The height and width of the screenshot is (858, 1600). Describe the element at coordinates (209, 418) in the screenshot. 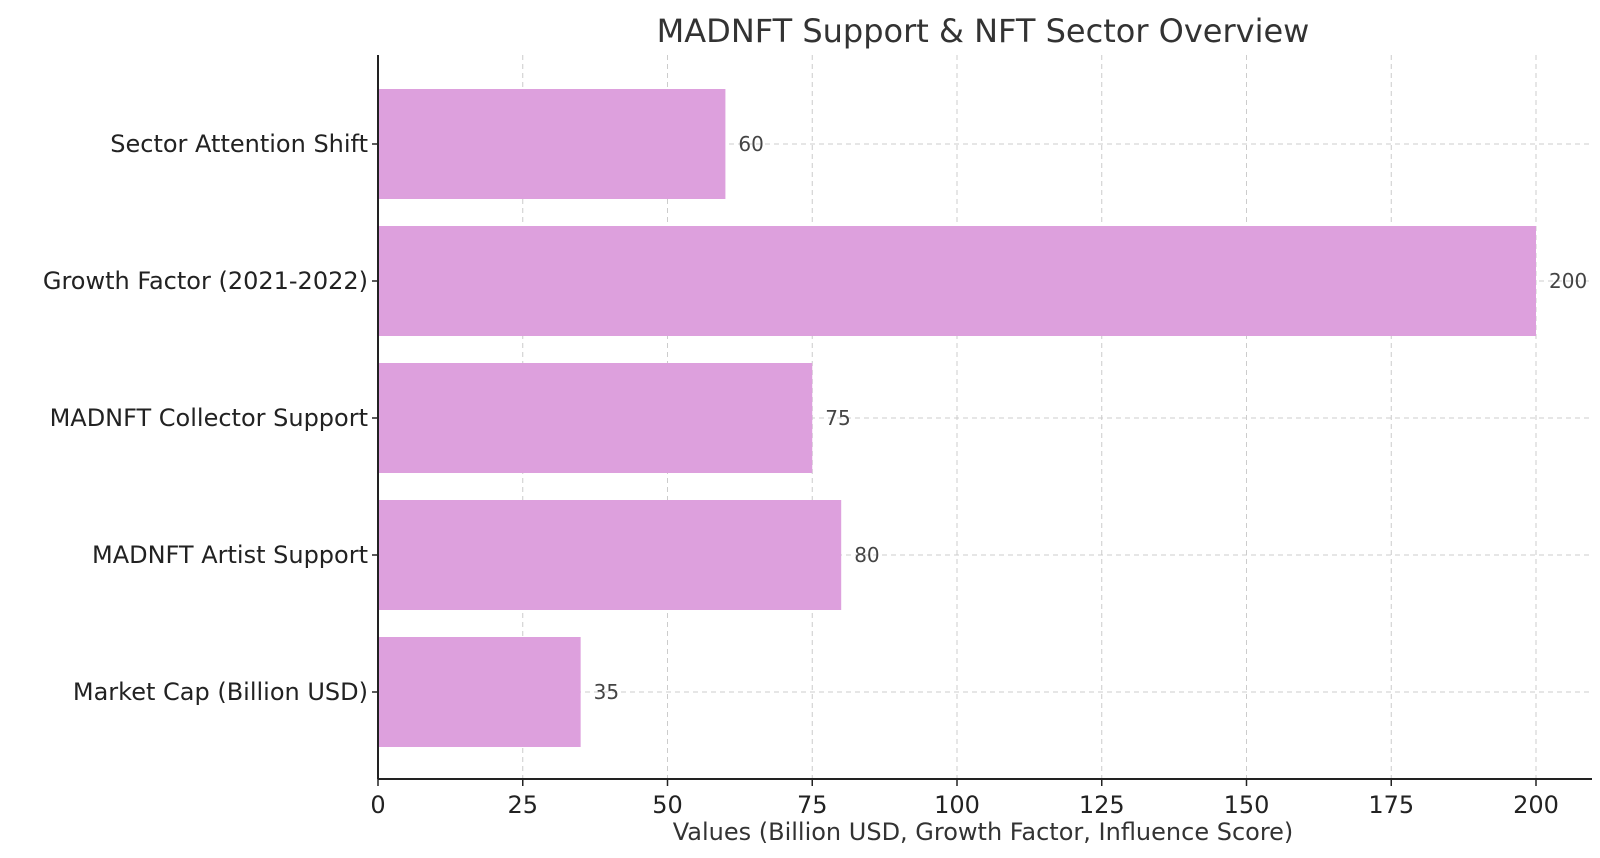

I see `y-tick-label: MADNFT Collector Support` at that location.